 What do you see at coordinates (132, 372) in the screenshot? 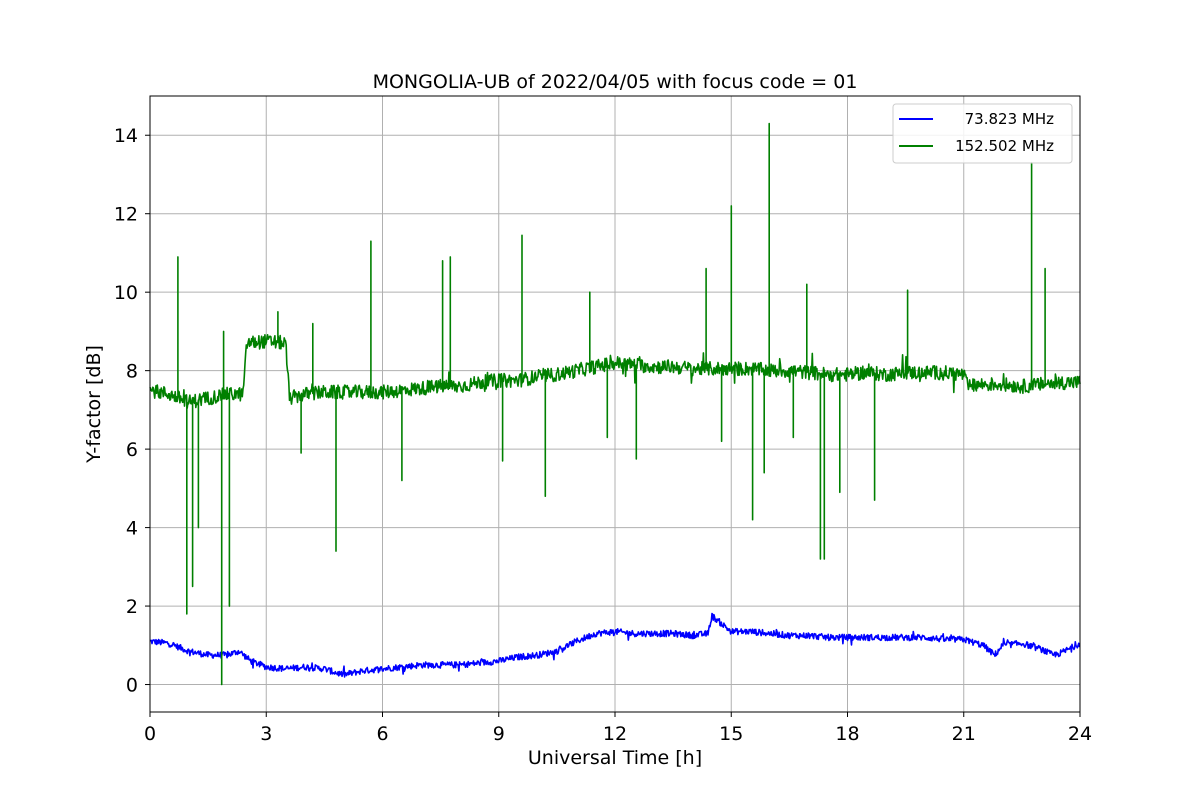
I see `y-tick-label: 8` at bounding box center [132, 372].